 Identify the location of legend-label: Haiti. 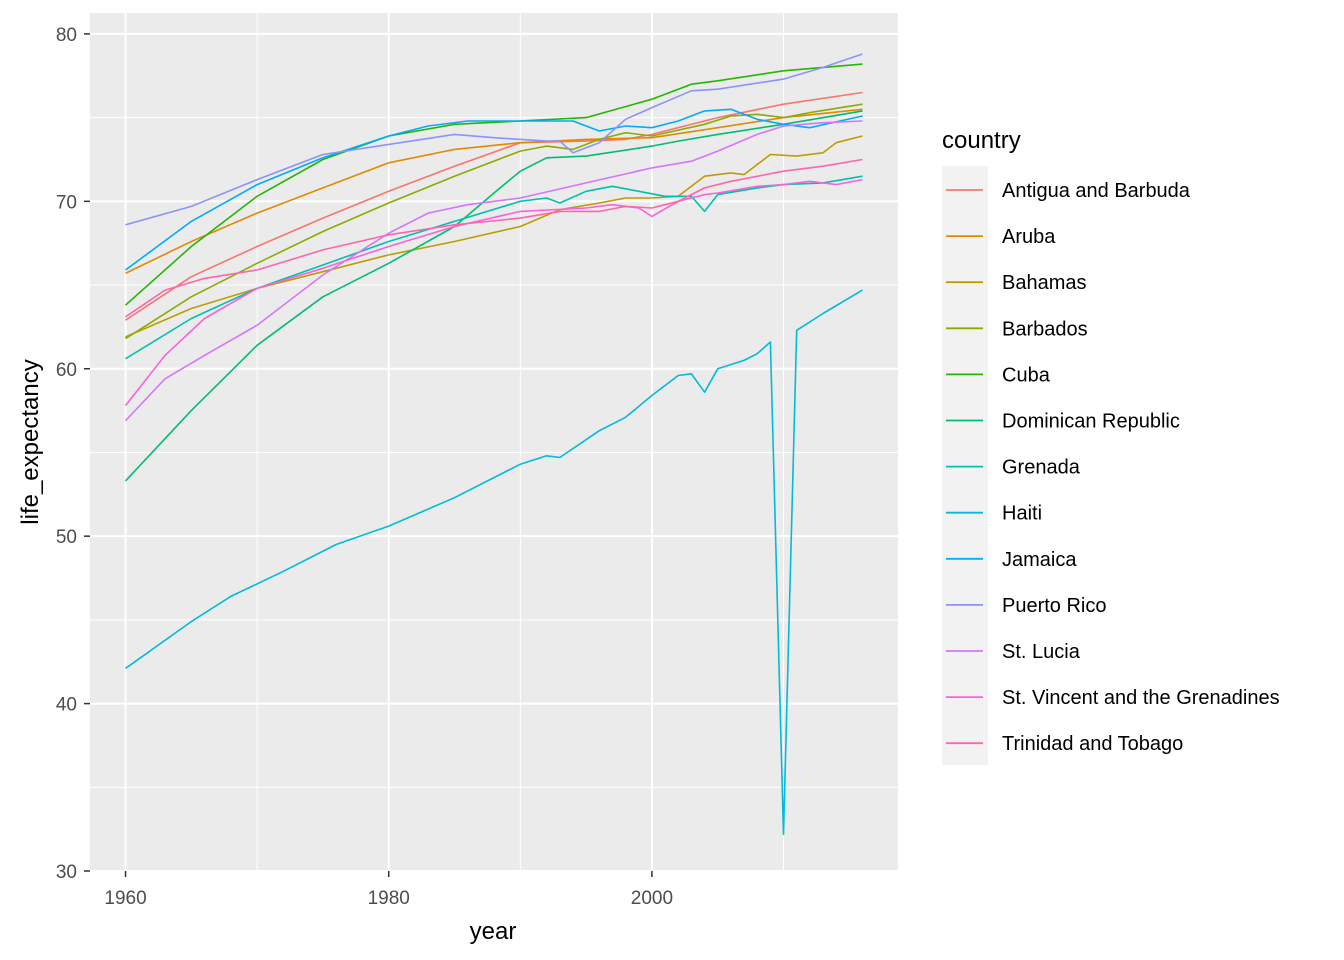
(1022, 514).